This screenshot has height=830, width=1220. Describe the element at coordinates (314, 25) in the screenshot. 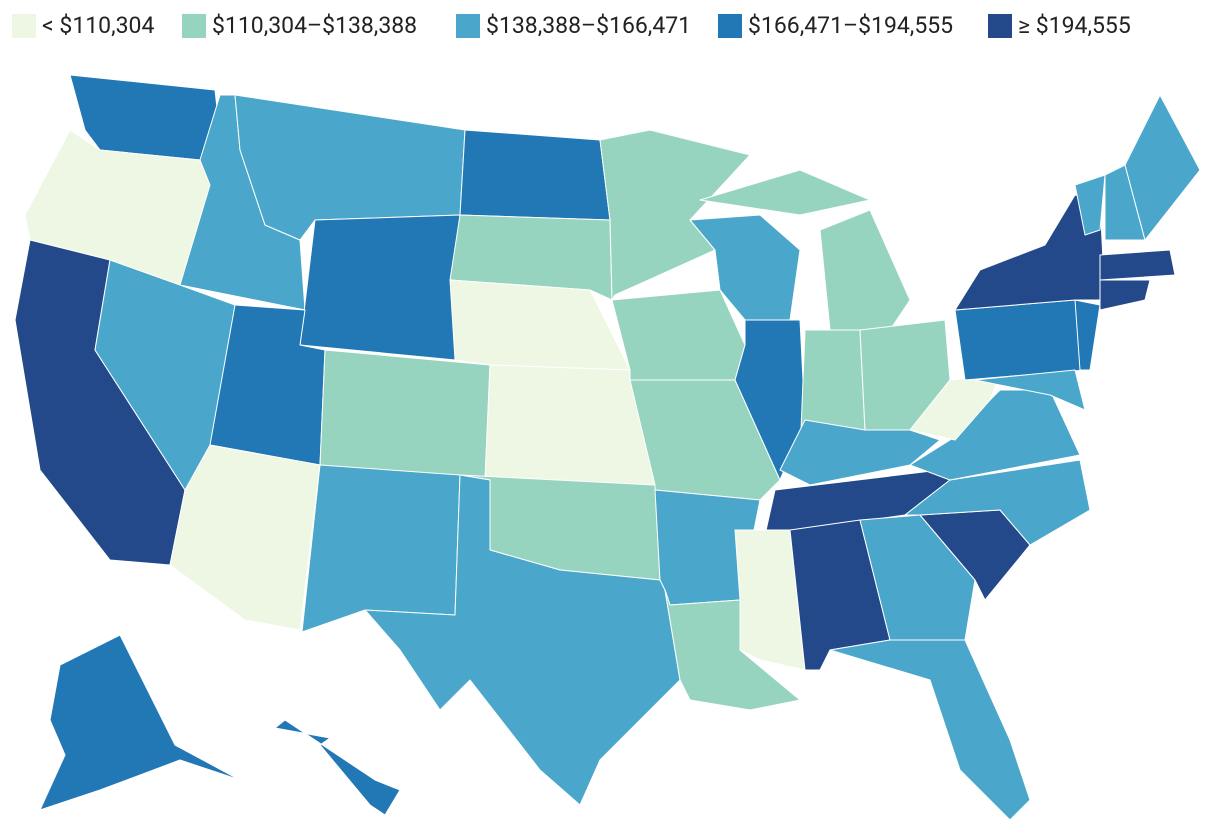

I see `legend-label: $110,304–$138,388` at that location.